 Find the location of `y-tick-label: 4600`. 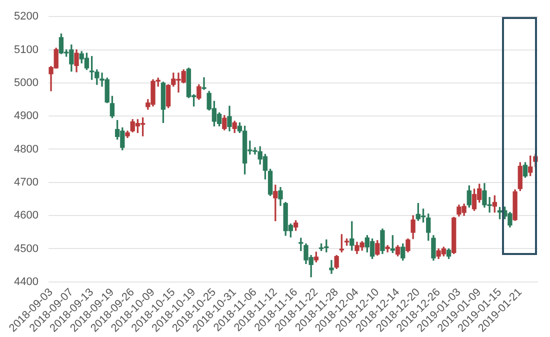

y-tick-label: 4600 is located at coordinates (26, 216).